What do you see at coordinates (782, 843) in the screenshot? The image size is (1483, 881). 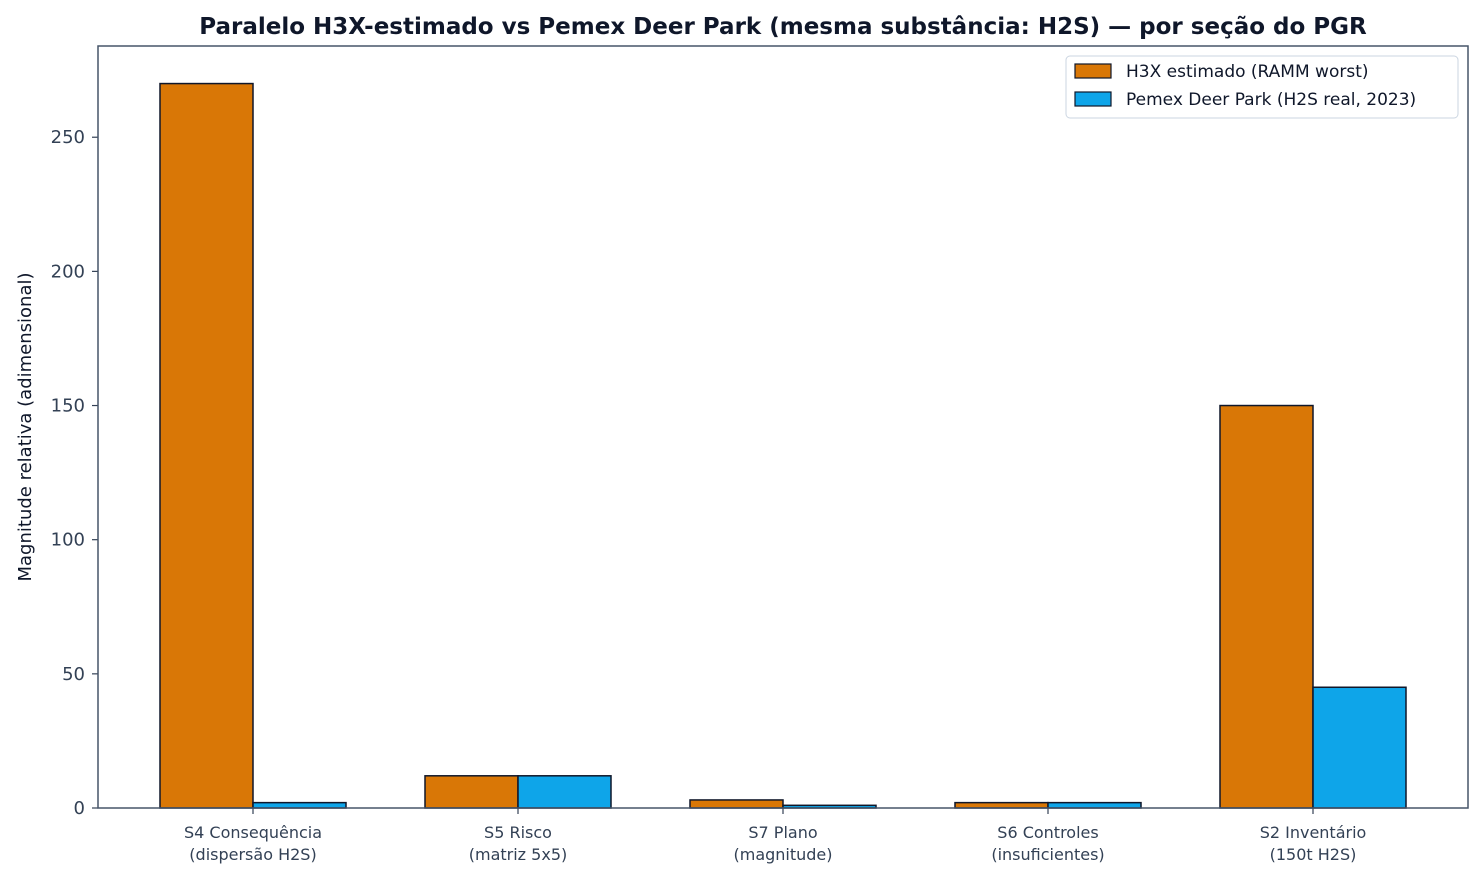 I see `x-tick-label-2: S7 Plano (magnitude)` at bounding box center [782, 843].